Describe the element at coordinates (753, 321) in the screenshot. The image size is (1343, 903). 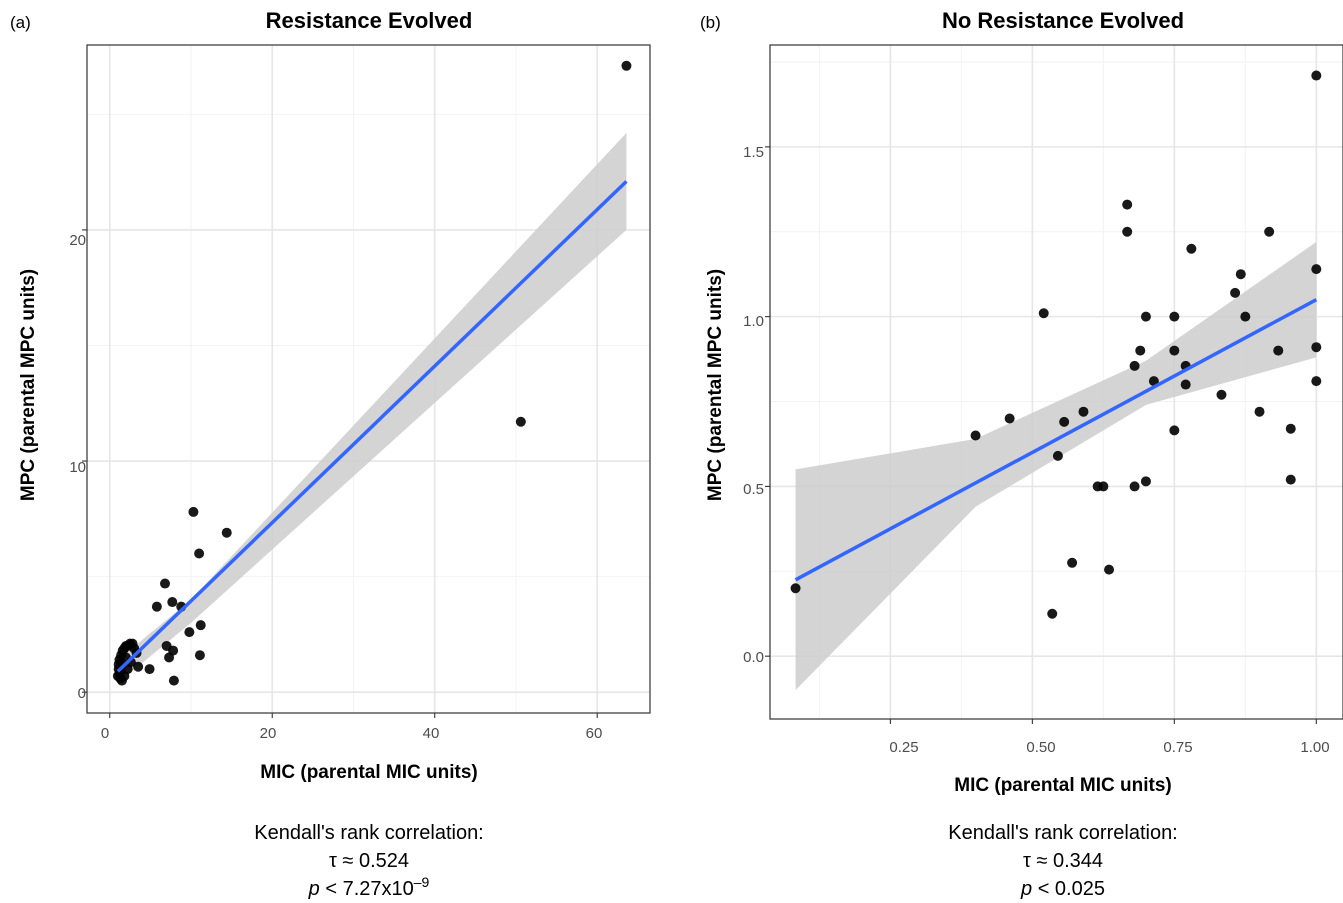
I see `panel-b-y-tick-label: 1.0` at that location.